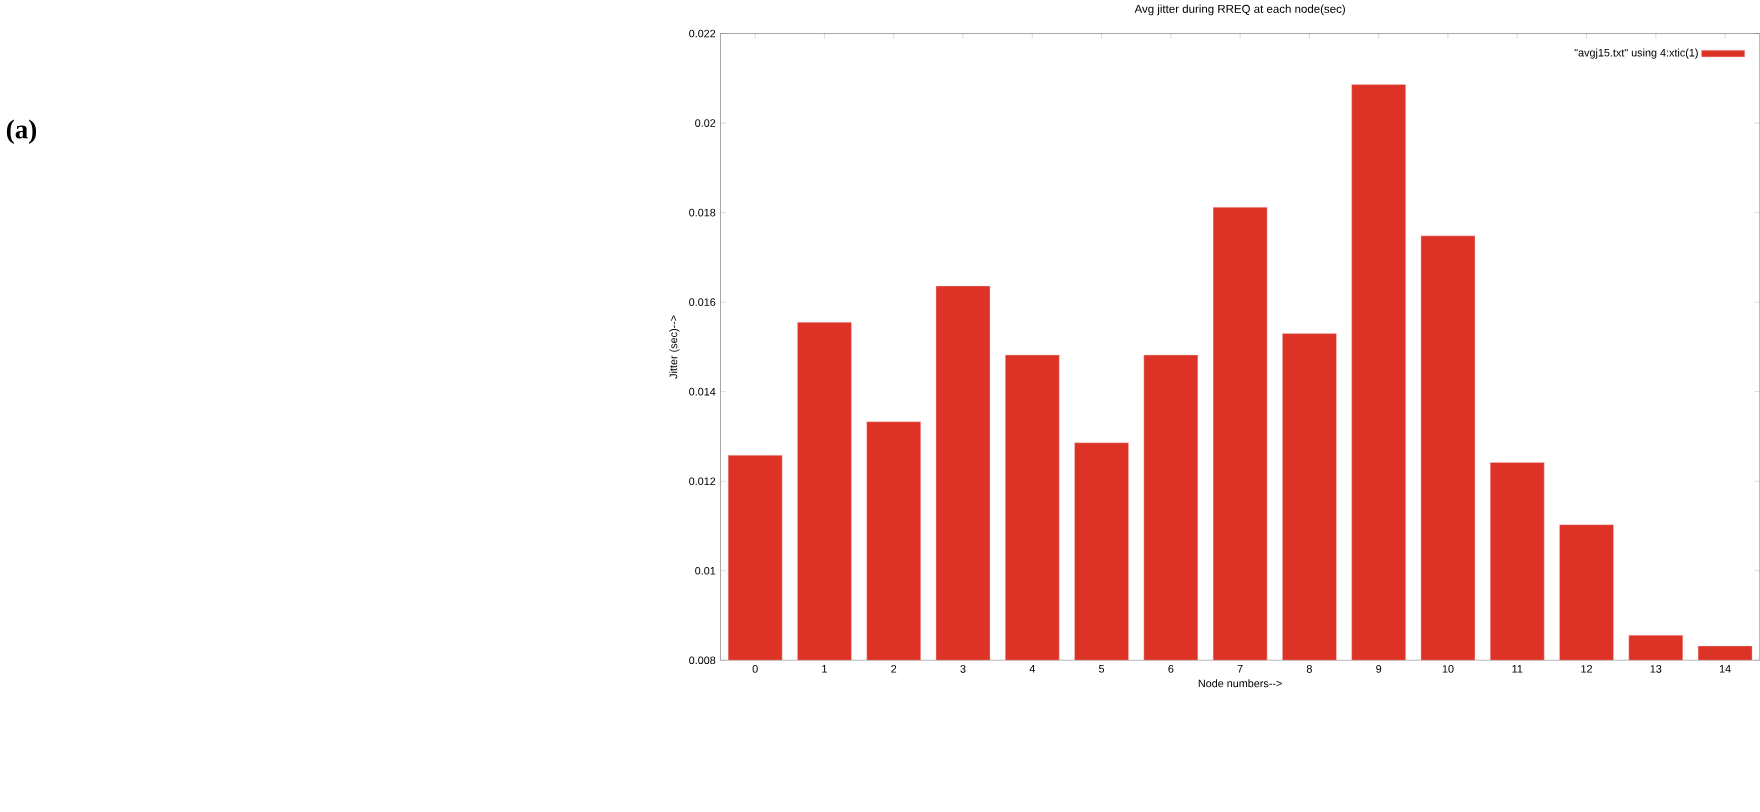 The image size is (1760, 812). I want to click on text: (a), so click(21, 131).